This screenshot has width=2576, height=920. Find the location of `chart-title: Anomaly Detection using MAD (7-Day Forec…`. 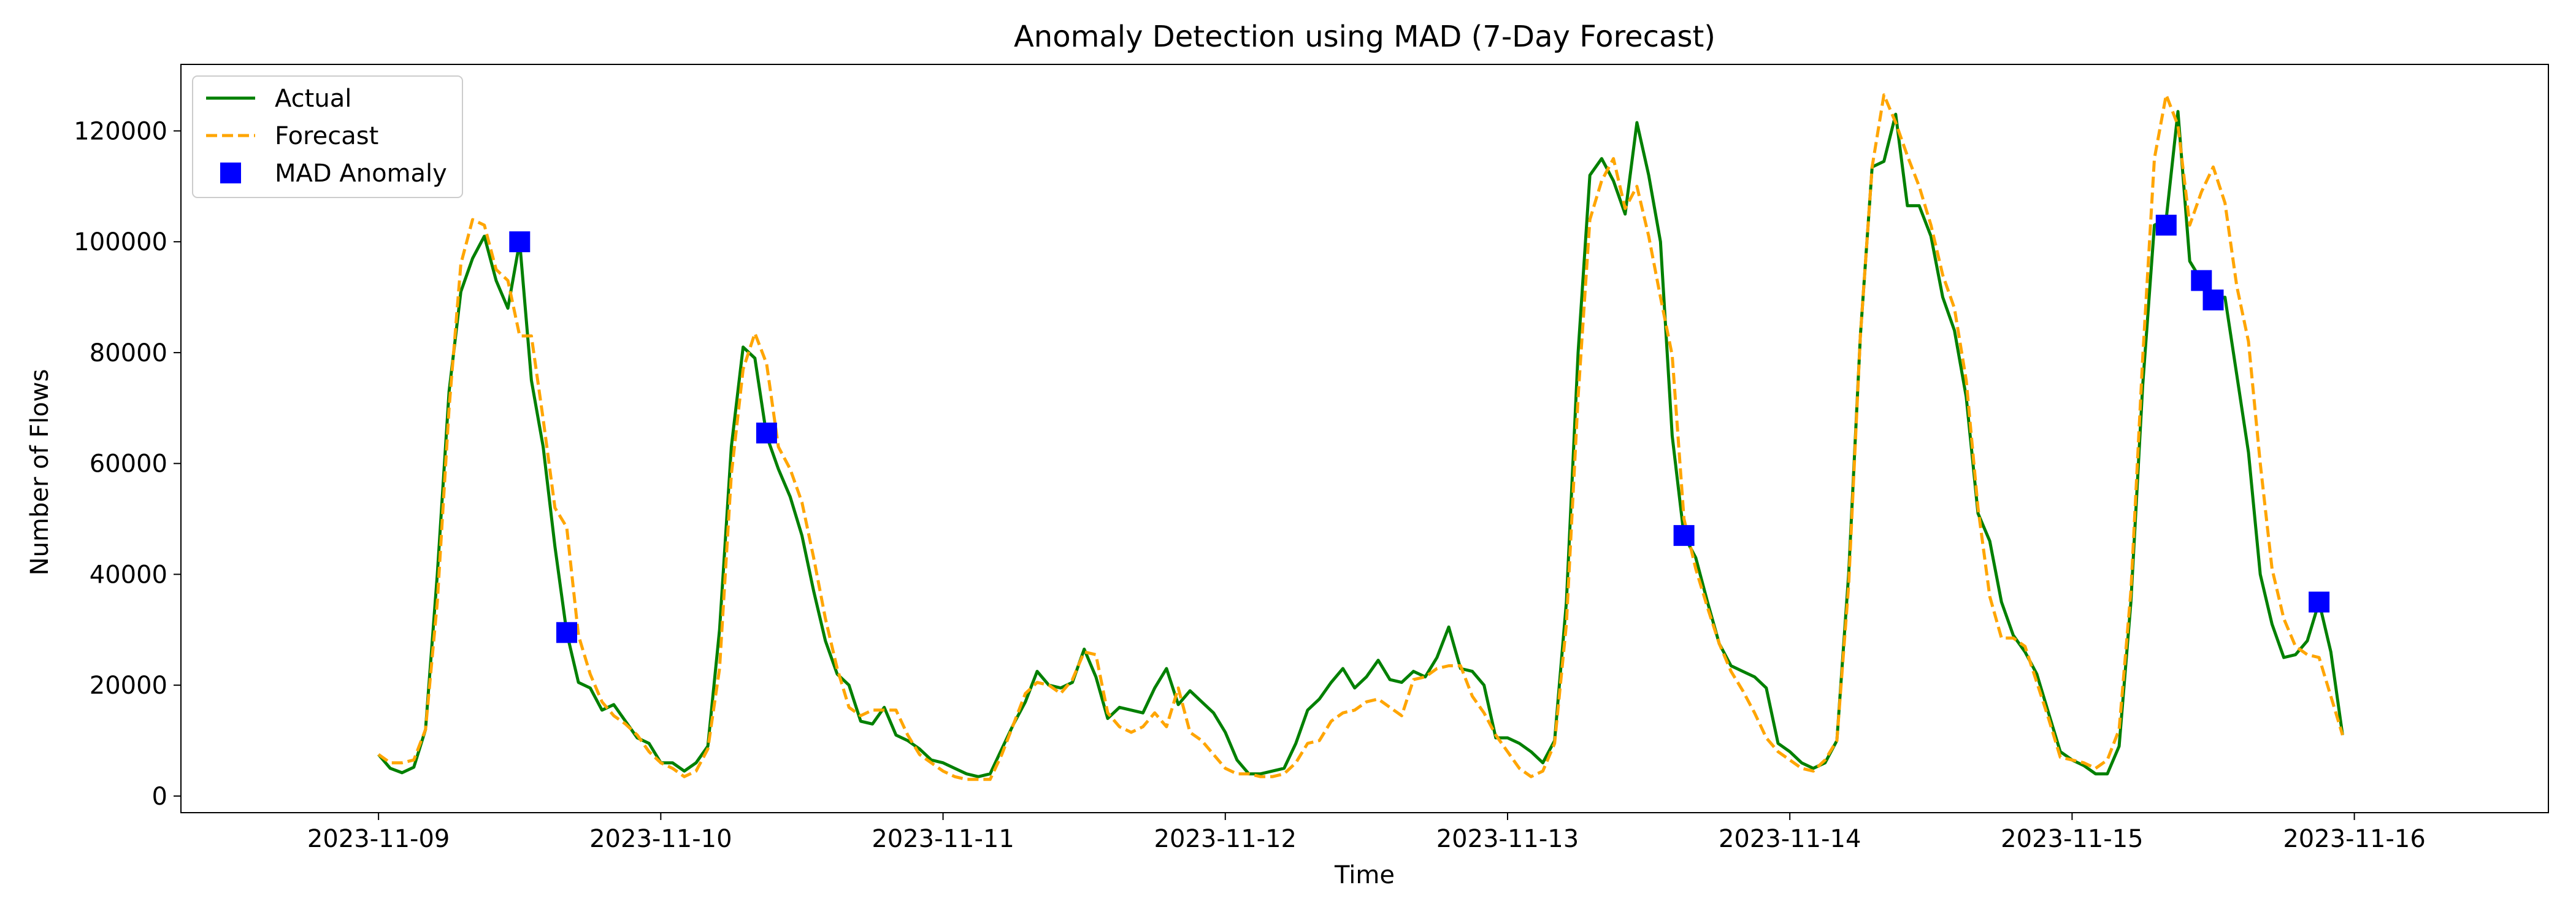

chart-title: Anomaly Detection using MAD (7-Day Forec… is located at coordinates (1364, 37).